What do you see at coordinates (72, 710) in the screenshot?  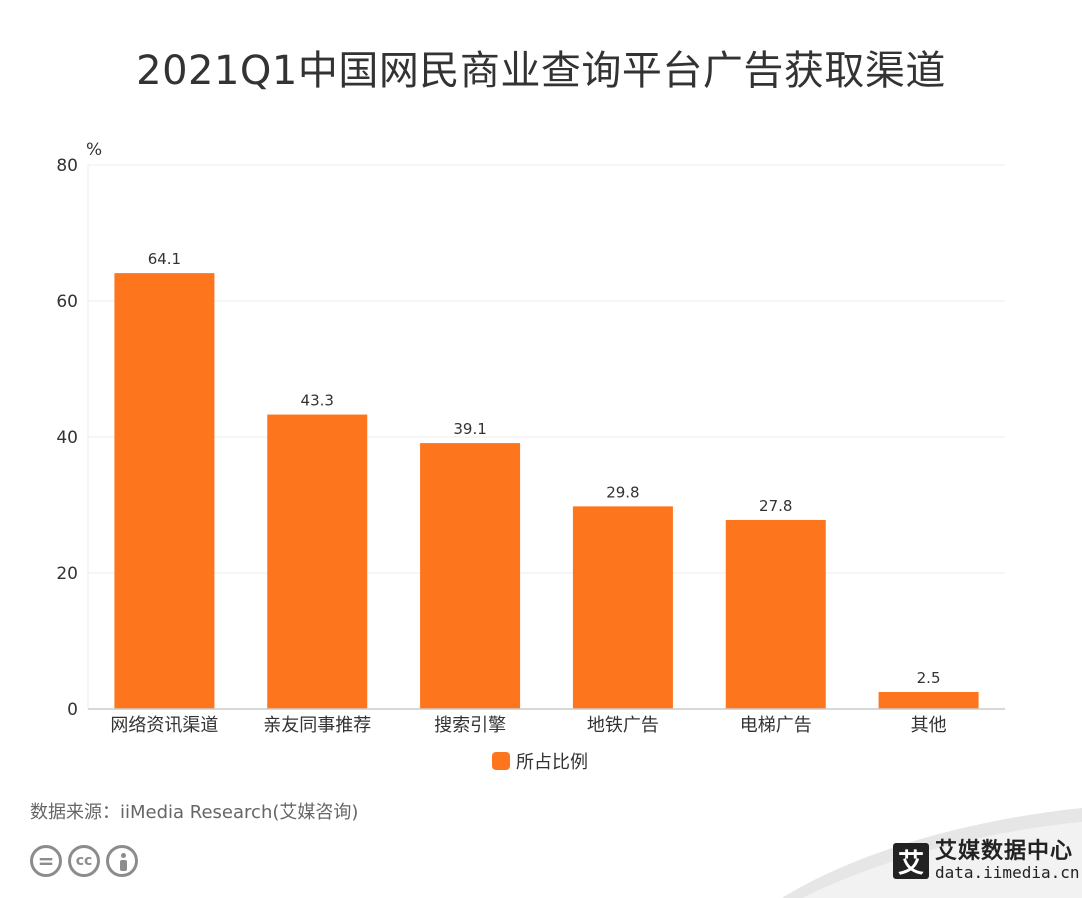 I see `y-tick-label: 0` at bounding box center [72, 710].